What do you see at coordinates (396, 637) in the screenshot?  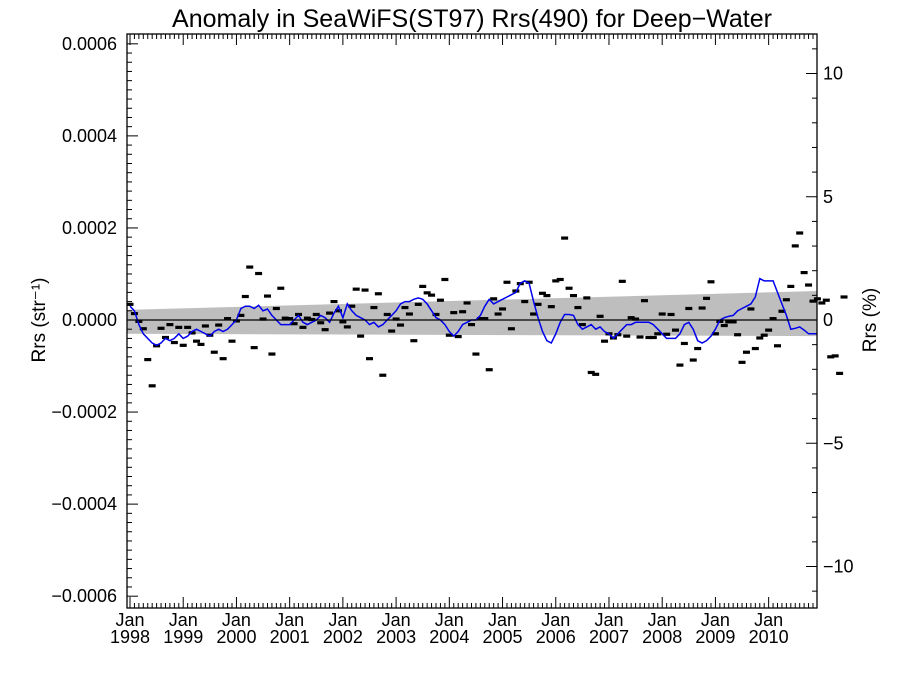 I see `x-tick-label-year: 2003` at bounding box center [396, 637].